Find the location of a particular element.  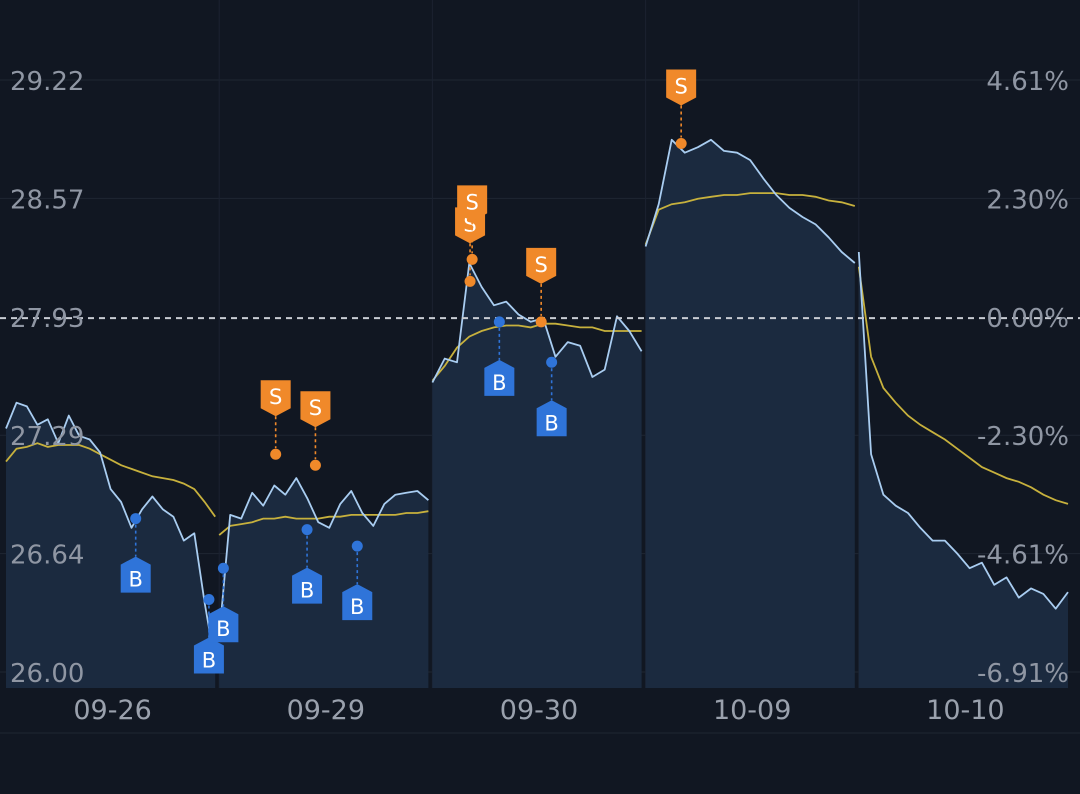

y-tick-left: 28.57 is located at coordinates (47, 200).